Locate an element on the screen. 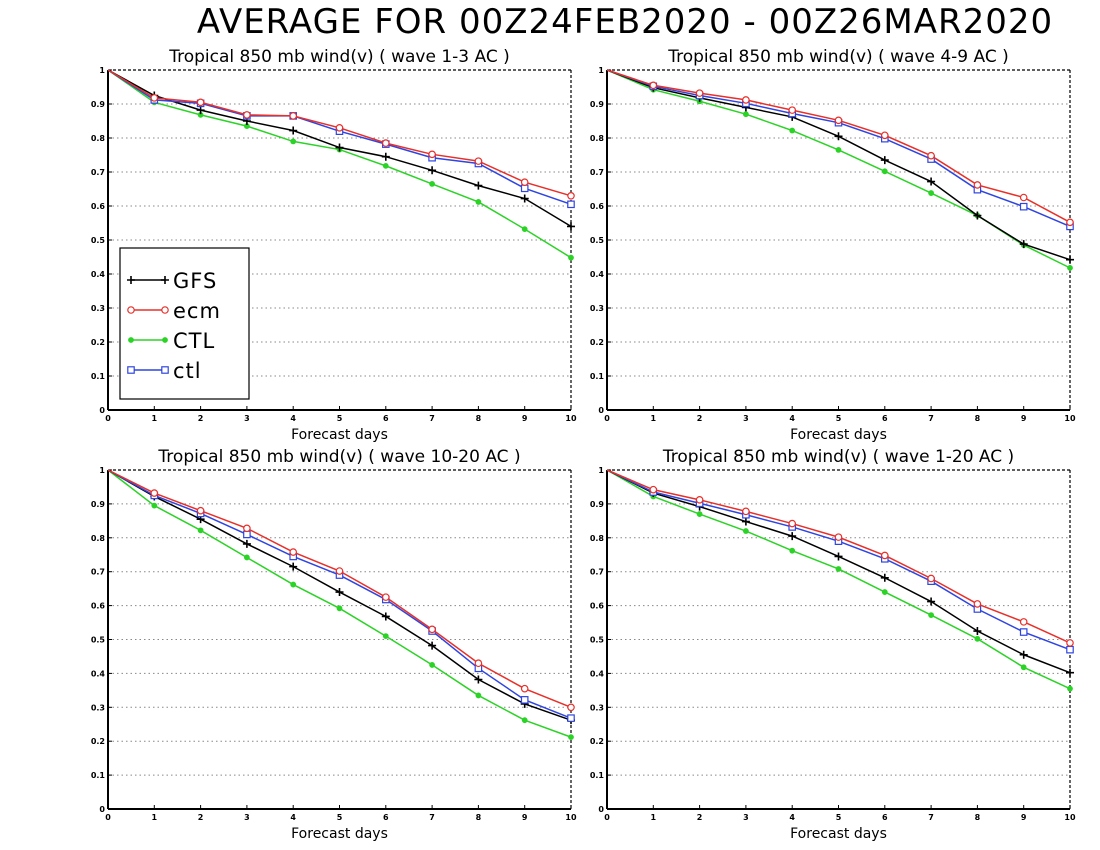  legend-label-ecm: ecm is located at coordinates (197, 311).